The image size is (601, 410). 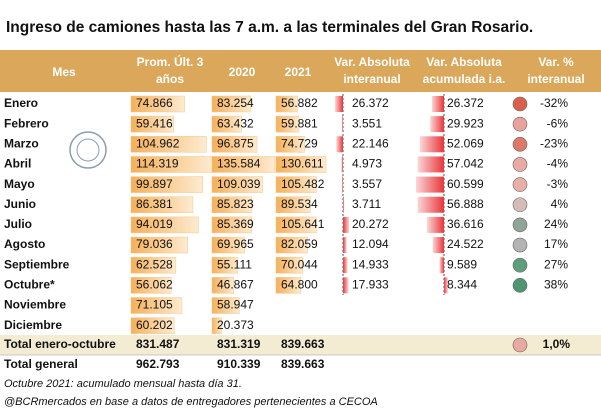 I want to click on month: Diciembre, so click(x=33, y=325).